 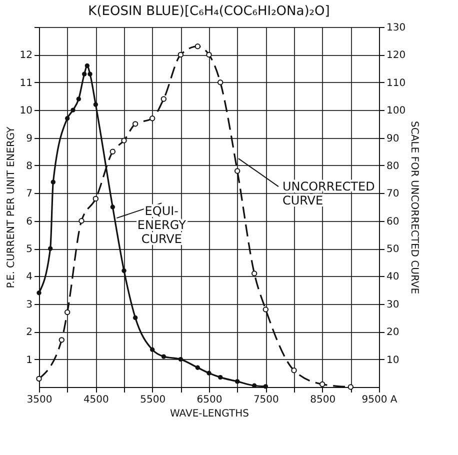 What do you see at coordinates (11, 207) in the screenshot?
I see `y-axis-title: P.E. CURRENT PER UNIT ENERGY` at bounding box center [11, 207].